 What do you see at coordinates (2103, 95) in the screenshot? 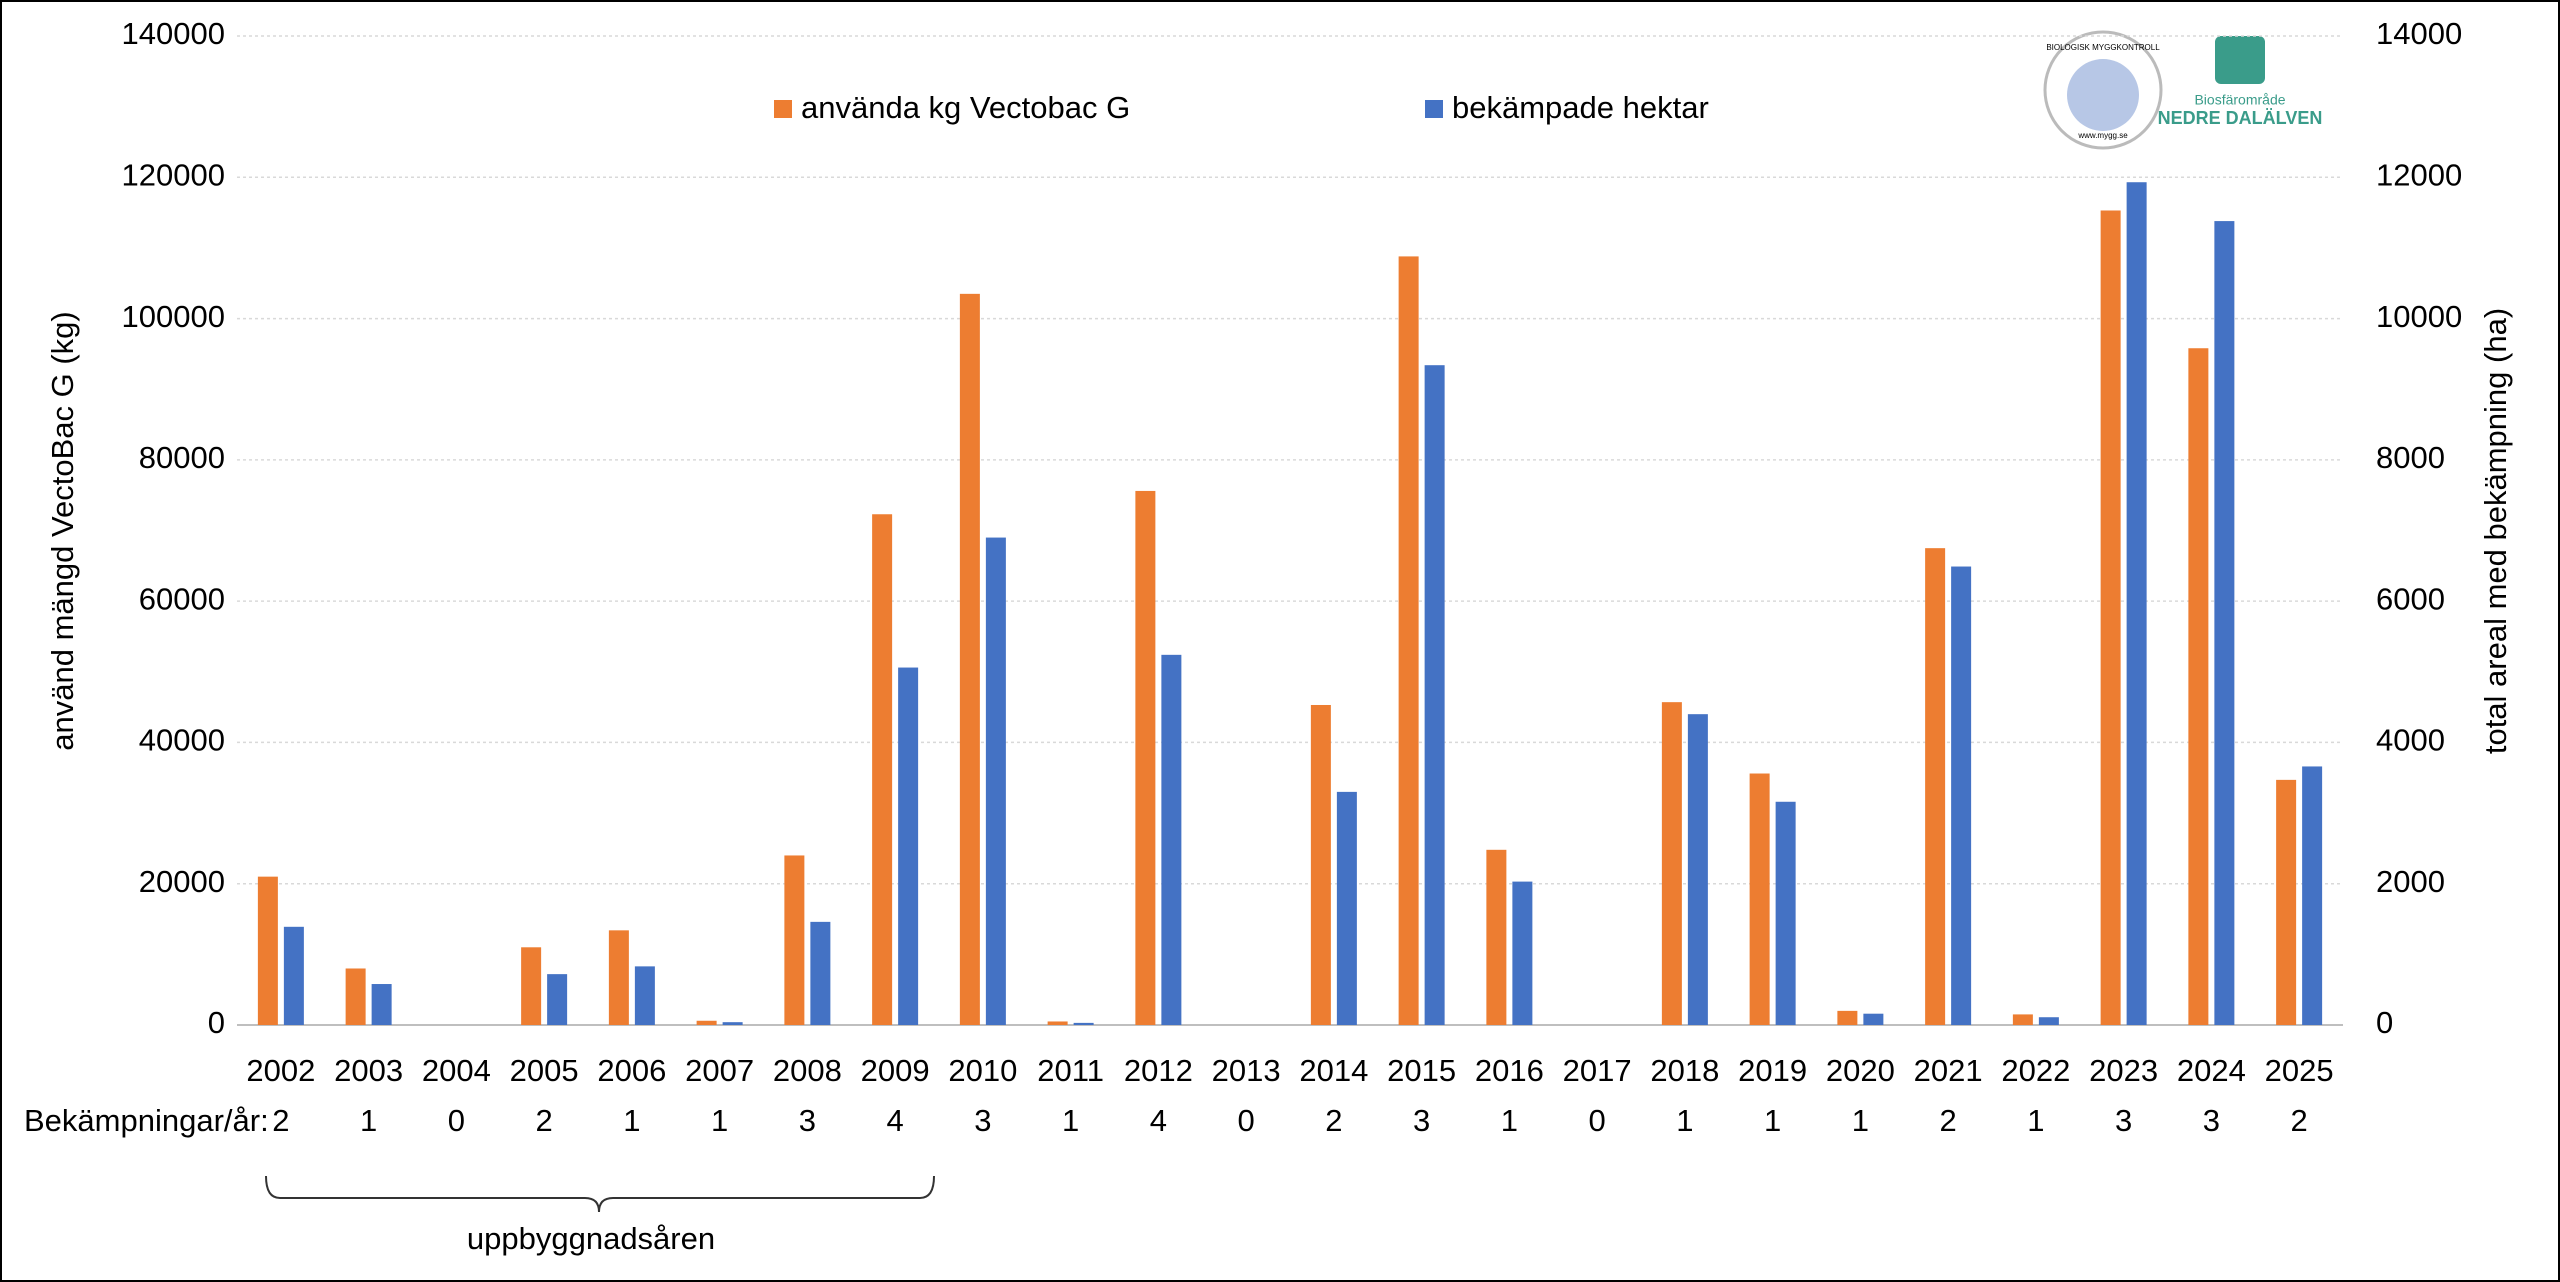
I see `logo-globe` at bounding box center [2103, 95].